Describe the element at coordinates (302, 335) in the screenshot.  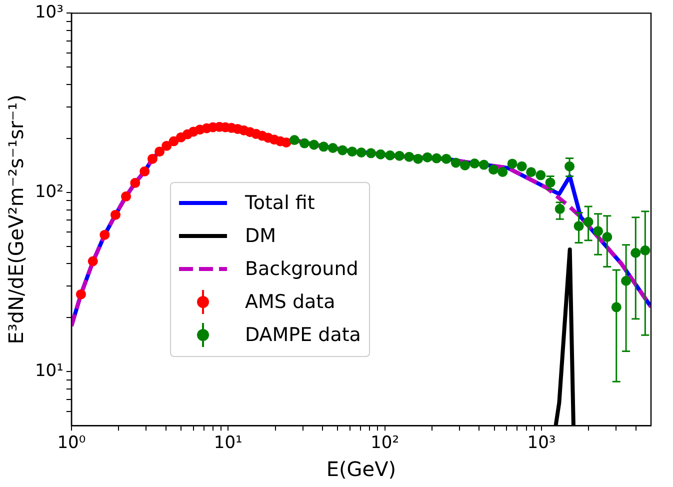
I see `legend-label: DAMPE data` at that location.